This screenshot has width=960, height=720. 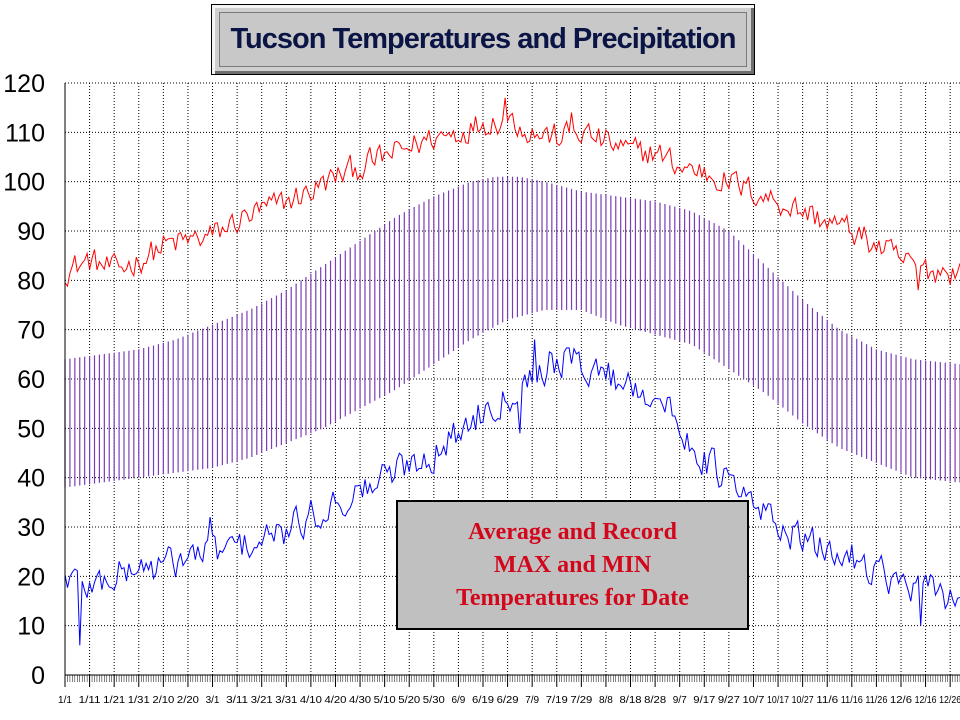 I want to click on x-tick-label: 7/29, so click(x=581, y=700).